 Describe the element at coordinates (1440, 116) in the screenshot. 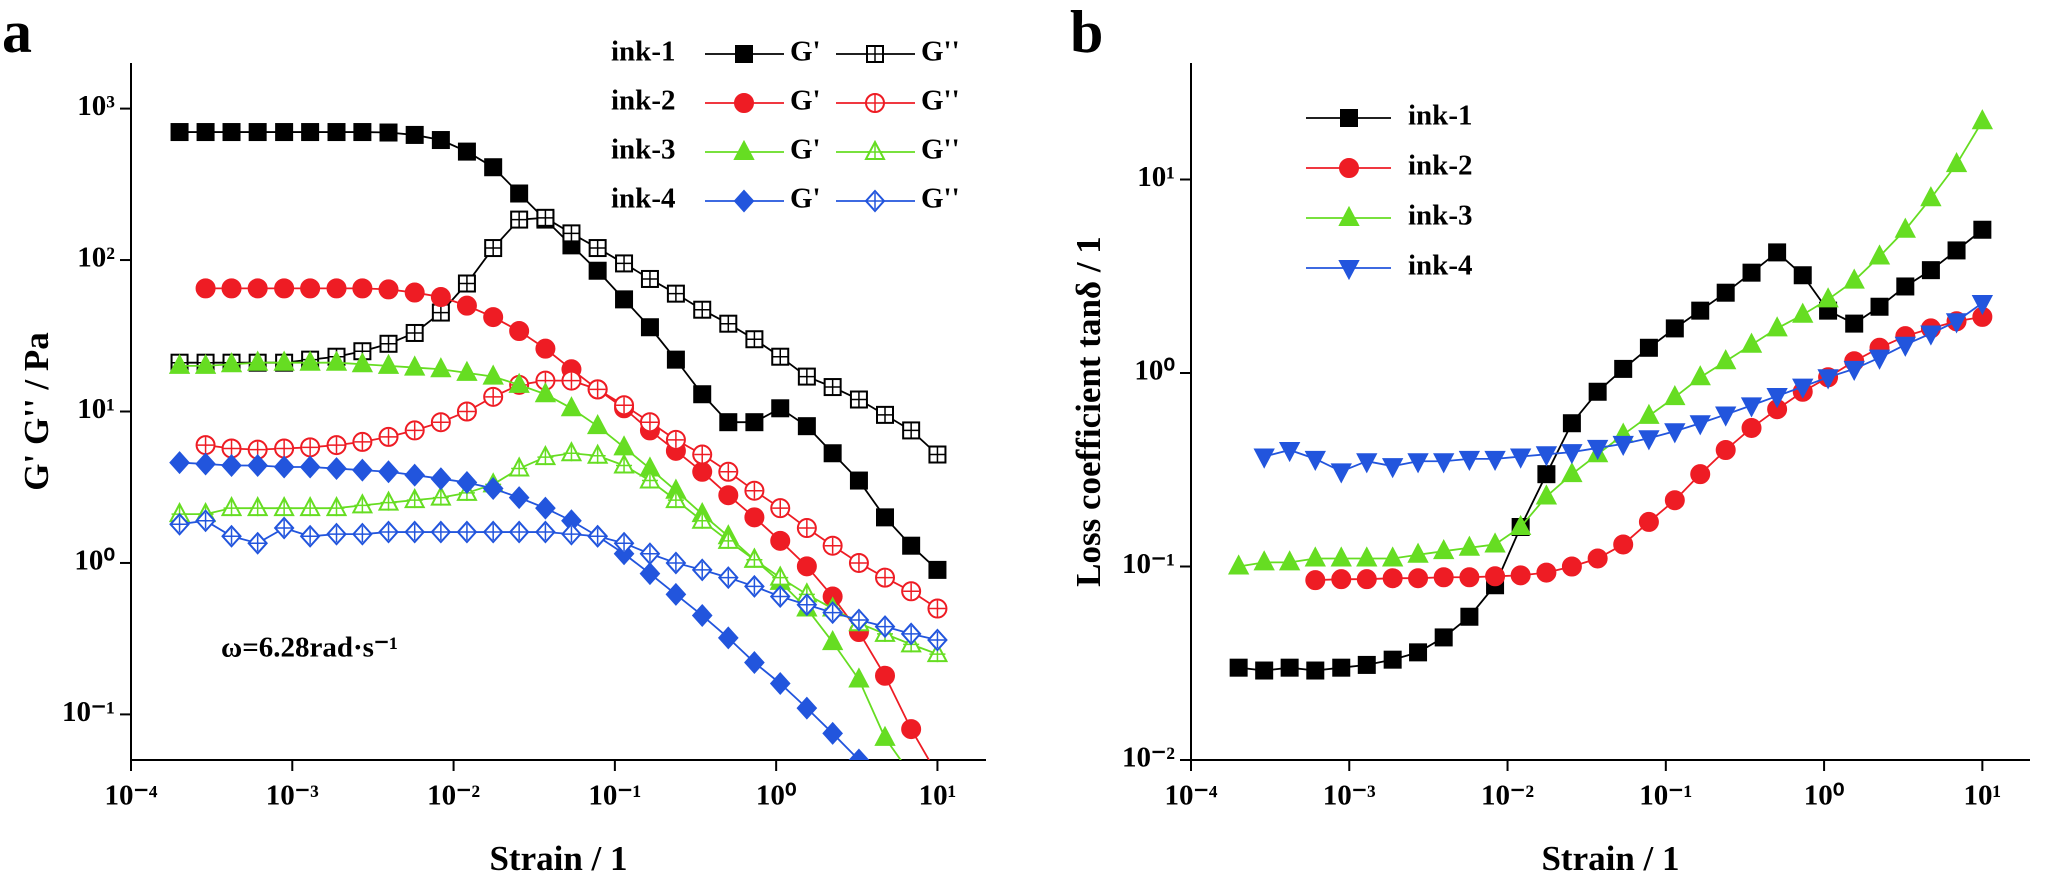

I see `legend-label: ink-1` at that location.